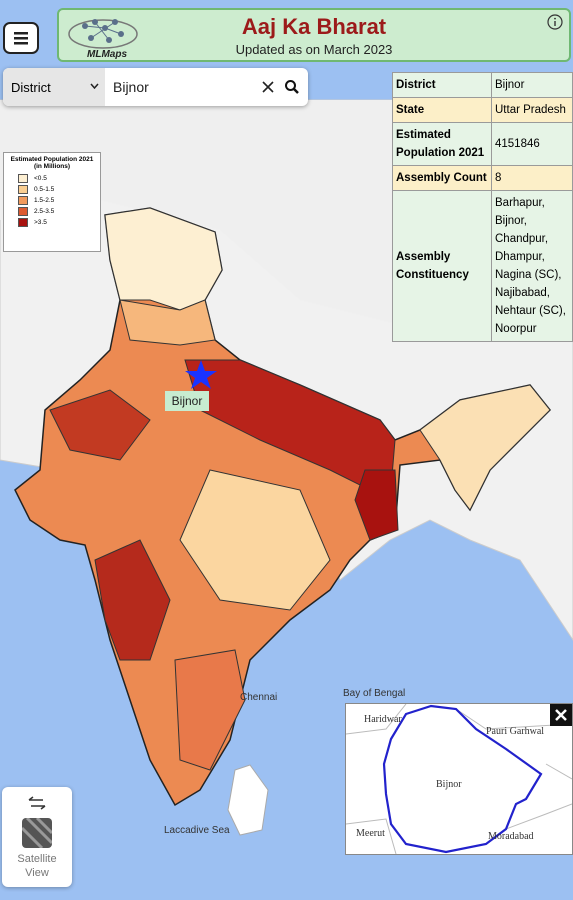  I want to click on legend-item: 1.5-2.5, so click(52, 200).